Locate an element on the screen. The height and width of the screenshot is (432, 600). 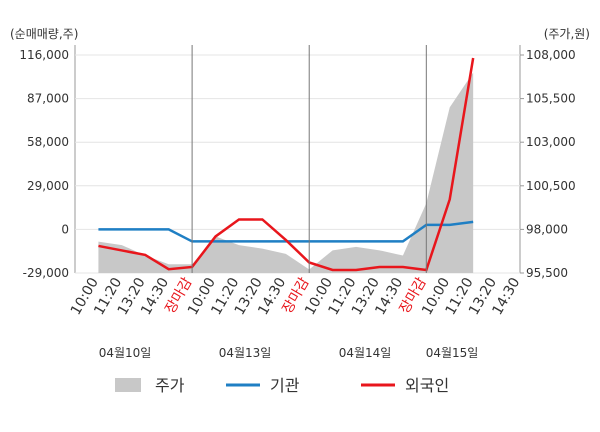
legend-label: 주가 is located at coordinates (170, 385).